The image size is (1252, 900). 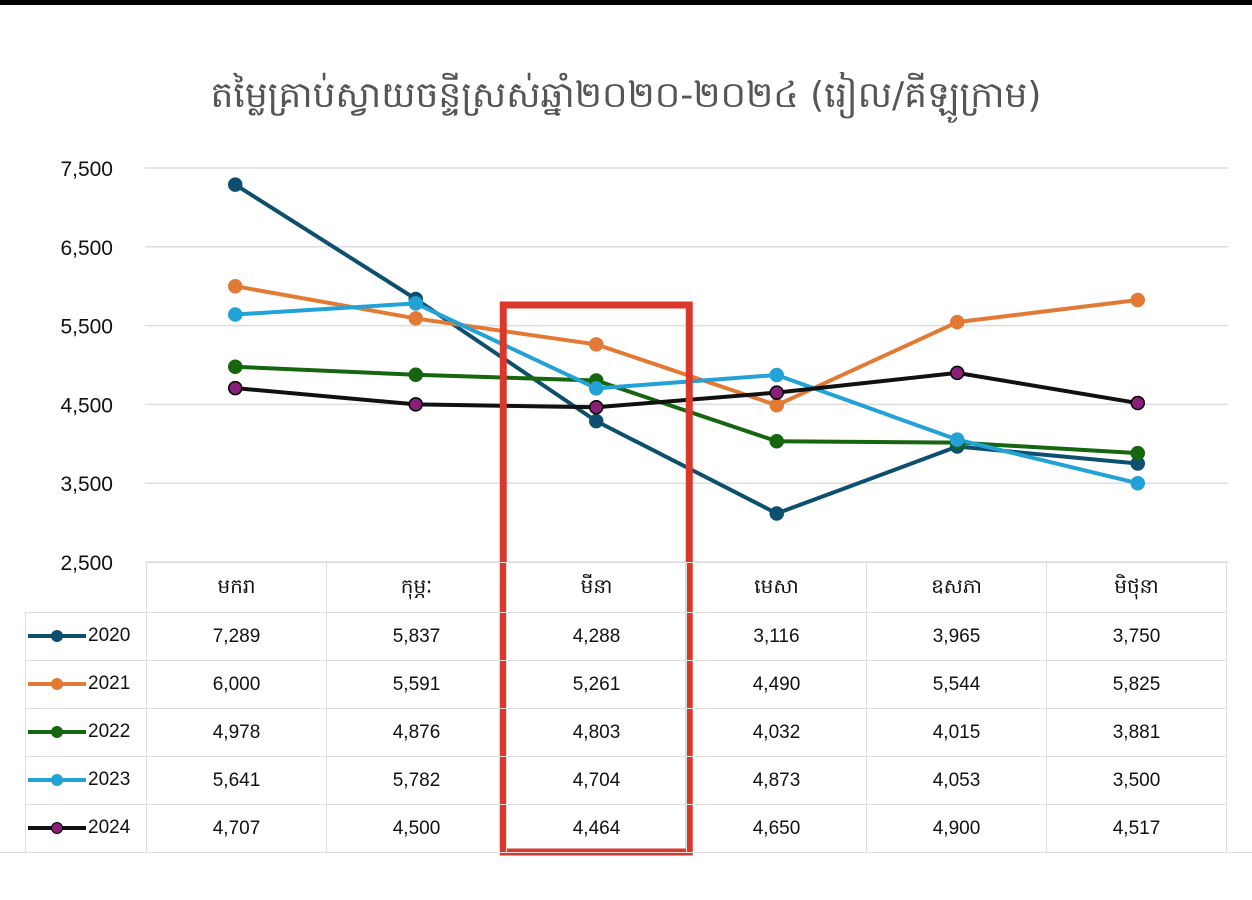 What do you see at coordinates (596, 587) in the screenshot?
I see `x-tick-label: មីនា` at bounding box center [596, 587].